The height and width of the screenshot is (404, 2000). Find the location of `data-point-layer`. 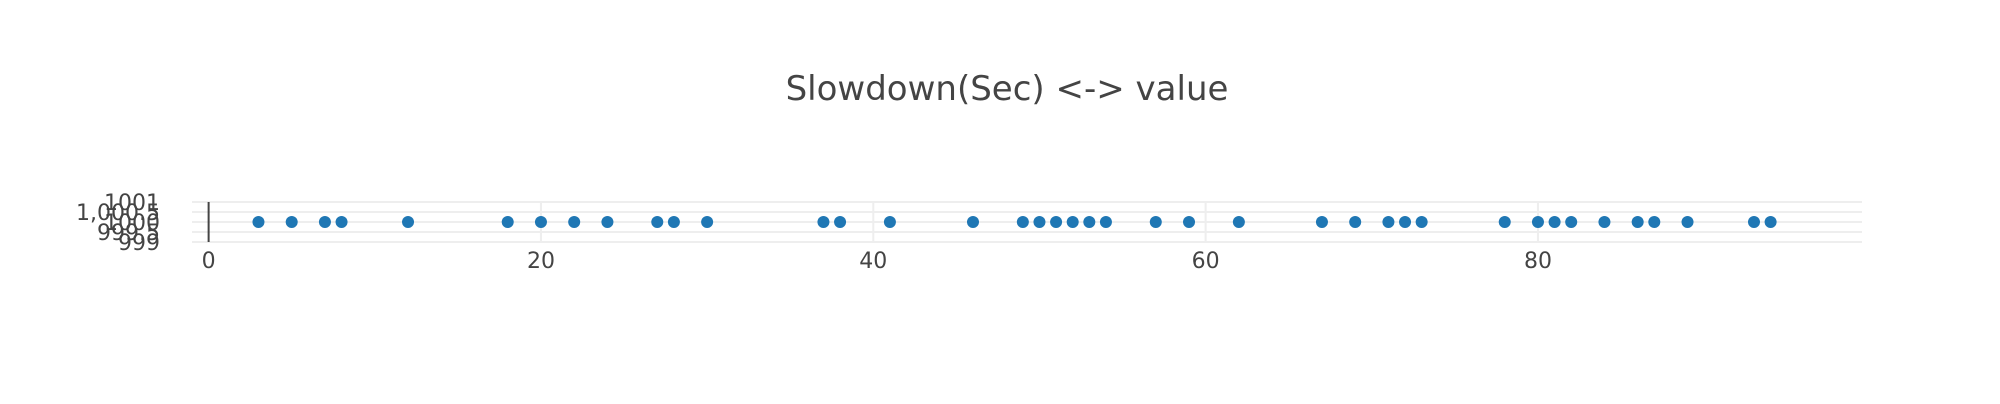

data-point-layer is located at coordinates (1014, 222).